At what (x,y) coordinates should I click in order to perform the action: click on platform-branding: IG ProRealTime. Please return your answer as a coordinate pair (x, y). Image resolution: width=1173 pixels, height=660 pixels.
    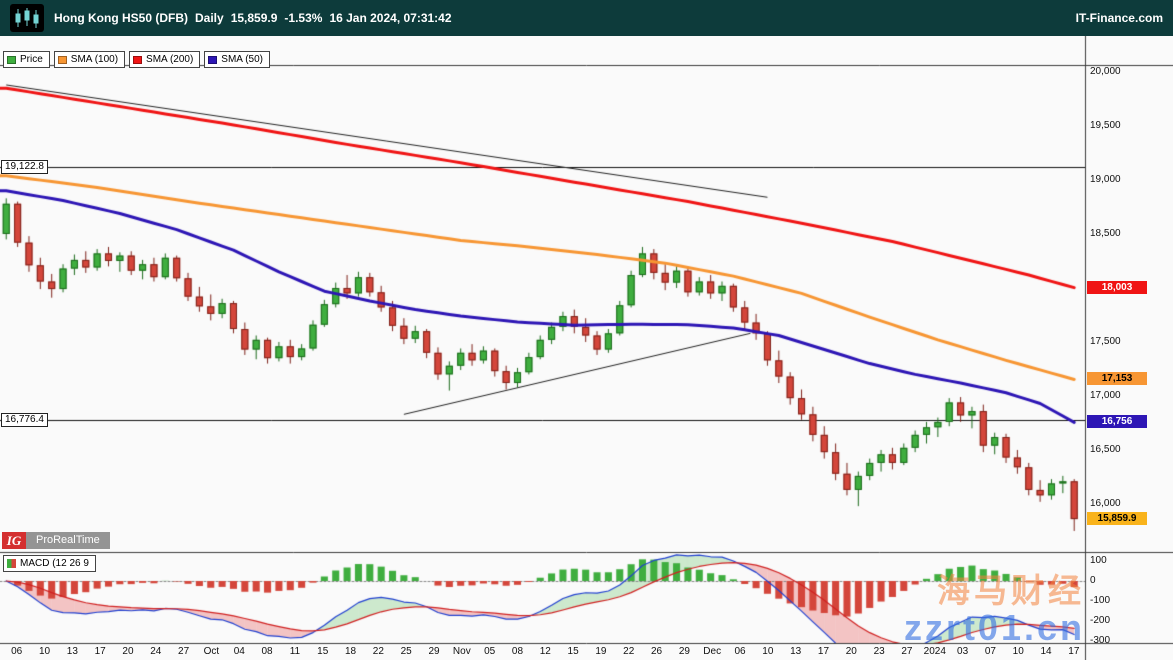
    Looking at the image, I should click on (56, 540).